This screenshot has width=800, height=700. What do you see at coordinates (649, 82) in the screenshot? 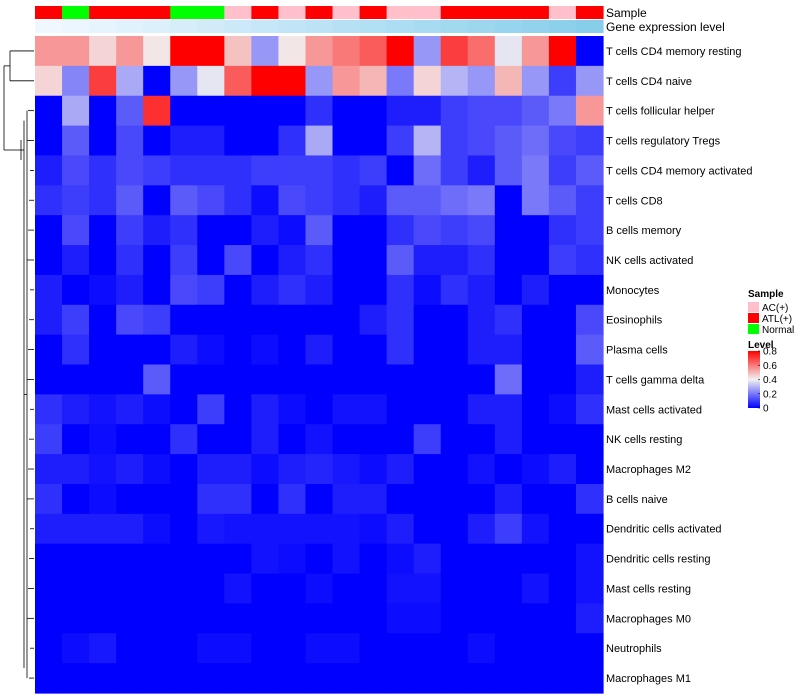
I see `row-label: T cells CD4 naive` at bounding box center [649, 82].